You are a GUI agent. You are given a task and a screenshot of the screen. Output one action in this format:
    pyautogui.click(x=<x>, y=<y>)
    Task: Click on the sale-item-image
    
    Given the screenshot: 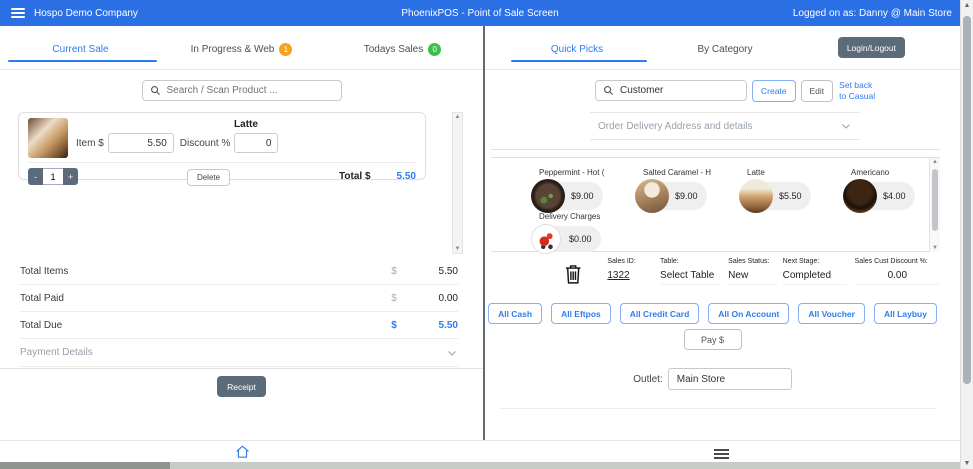 What is the action you would take?
    pyautogui.click(x=48, y=138)
    